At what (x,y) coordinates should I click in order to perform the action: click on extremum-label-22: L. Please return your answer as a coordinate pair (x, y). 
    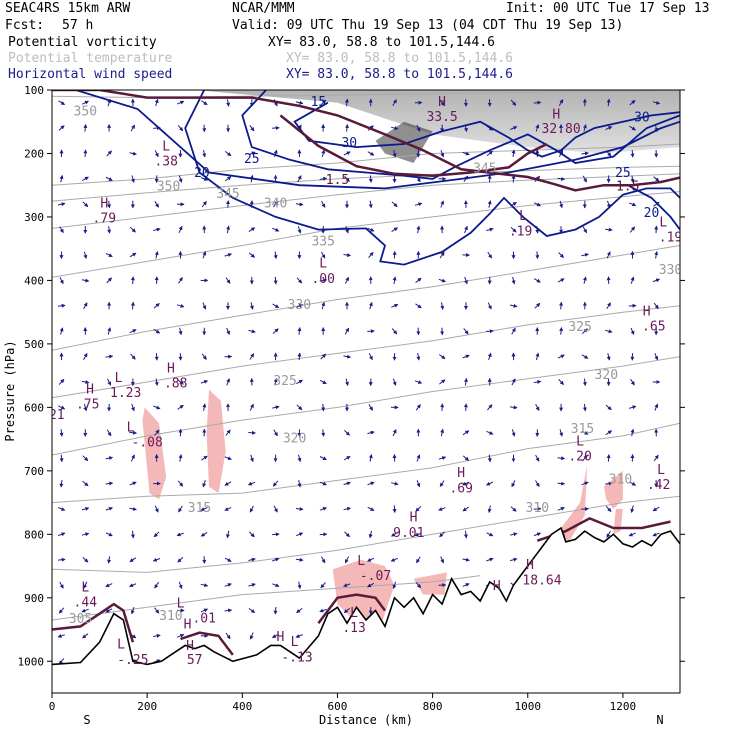
    Looking at the image, I should click on (131, 428).